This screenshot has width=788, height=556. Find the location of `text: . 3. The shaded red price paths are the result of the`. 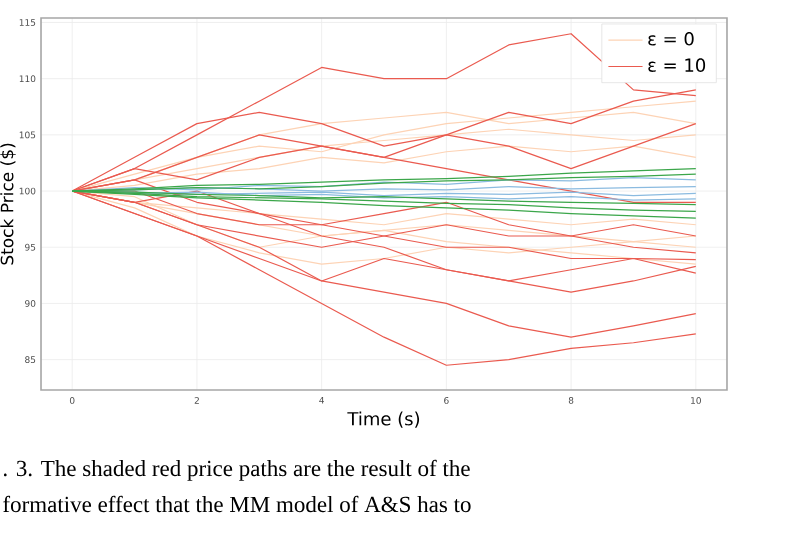

text: . 3. The shaded red price paths are the result of the is located at coordinates (236, 470).